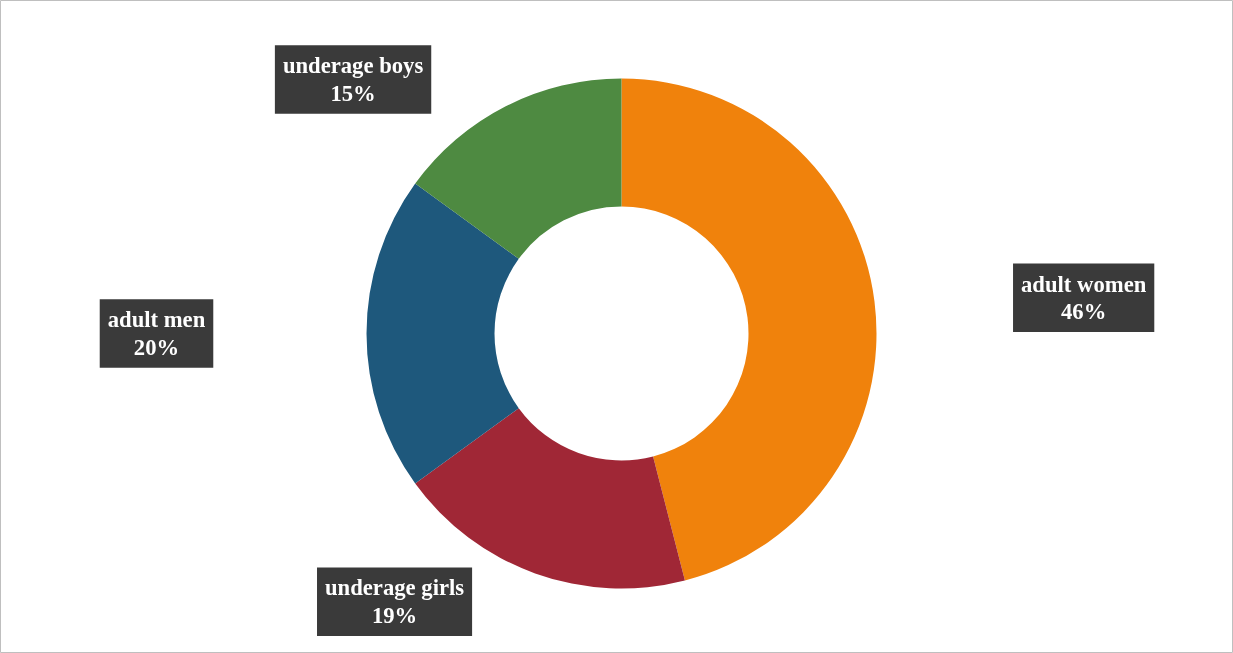  I want to click on data-label: 15%, so click(353, 93).